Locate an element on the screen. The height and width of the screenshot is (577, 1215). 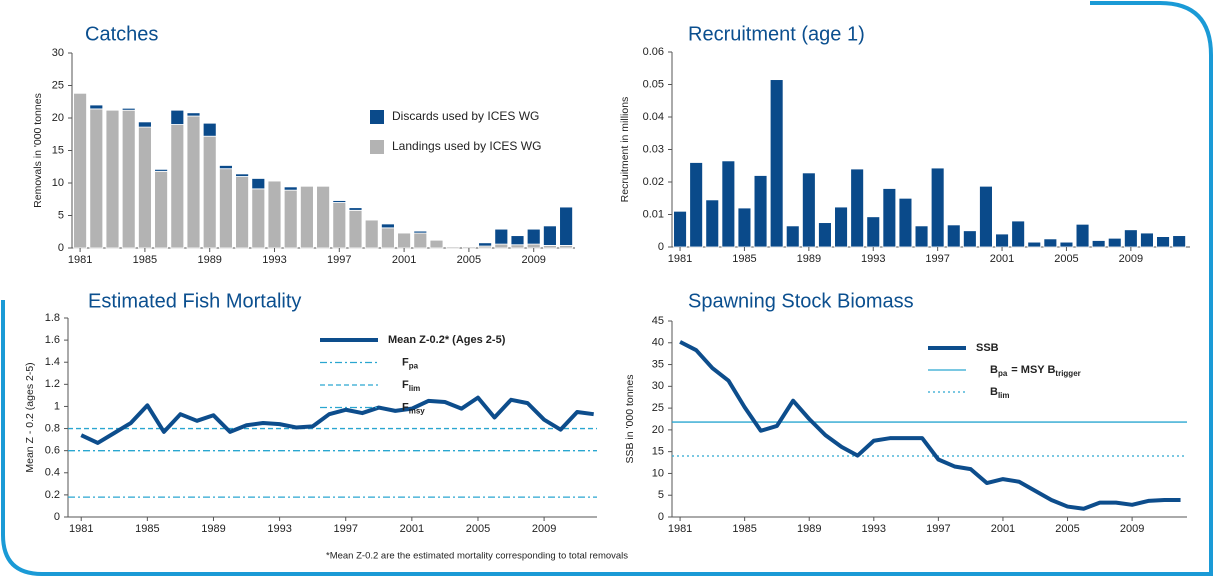
y-tick-label: 15 is located at coordinates (658, 452).